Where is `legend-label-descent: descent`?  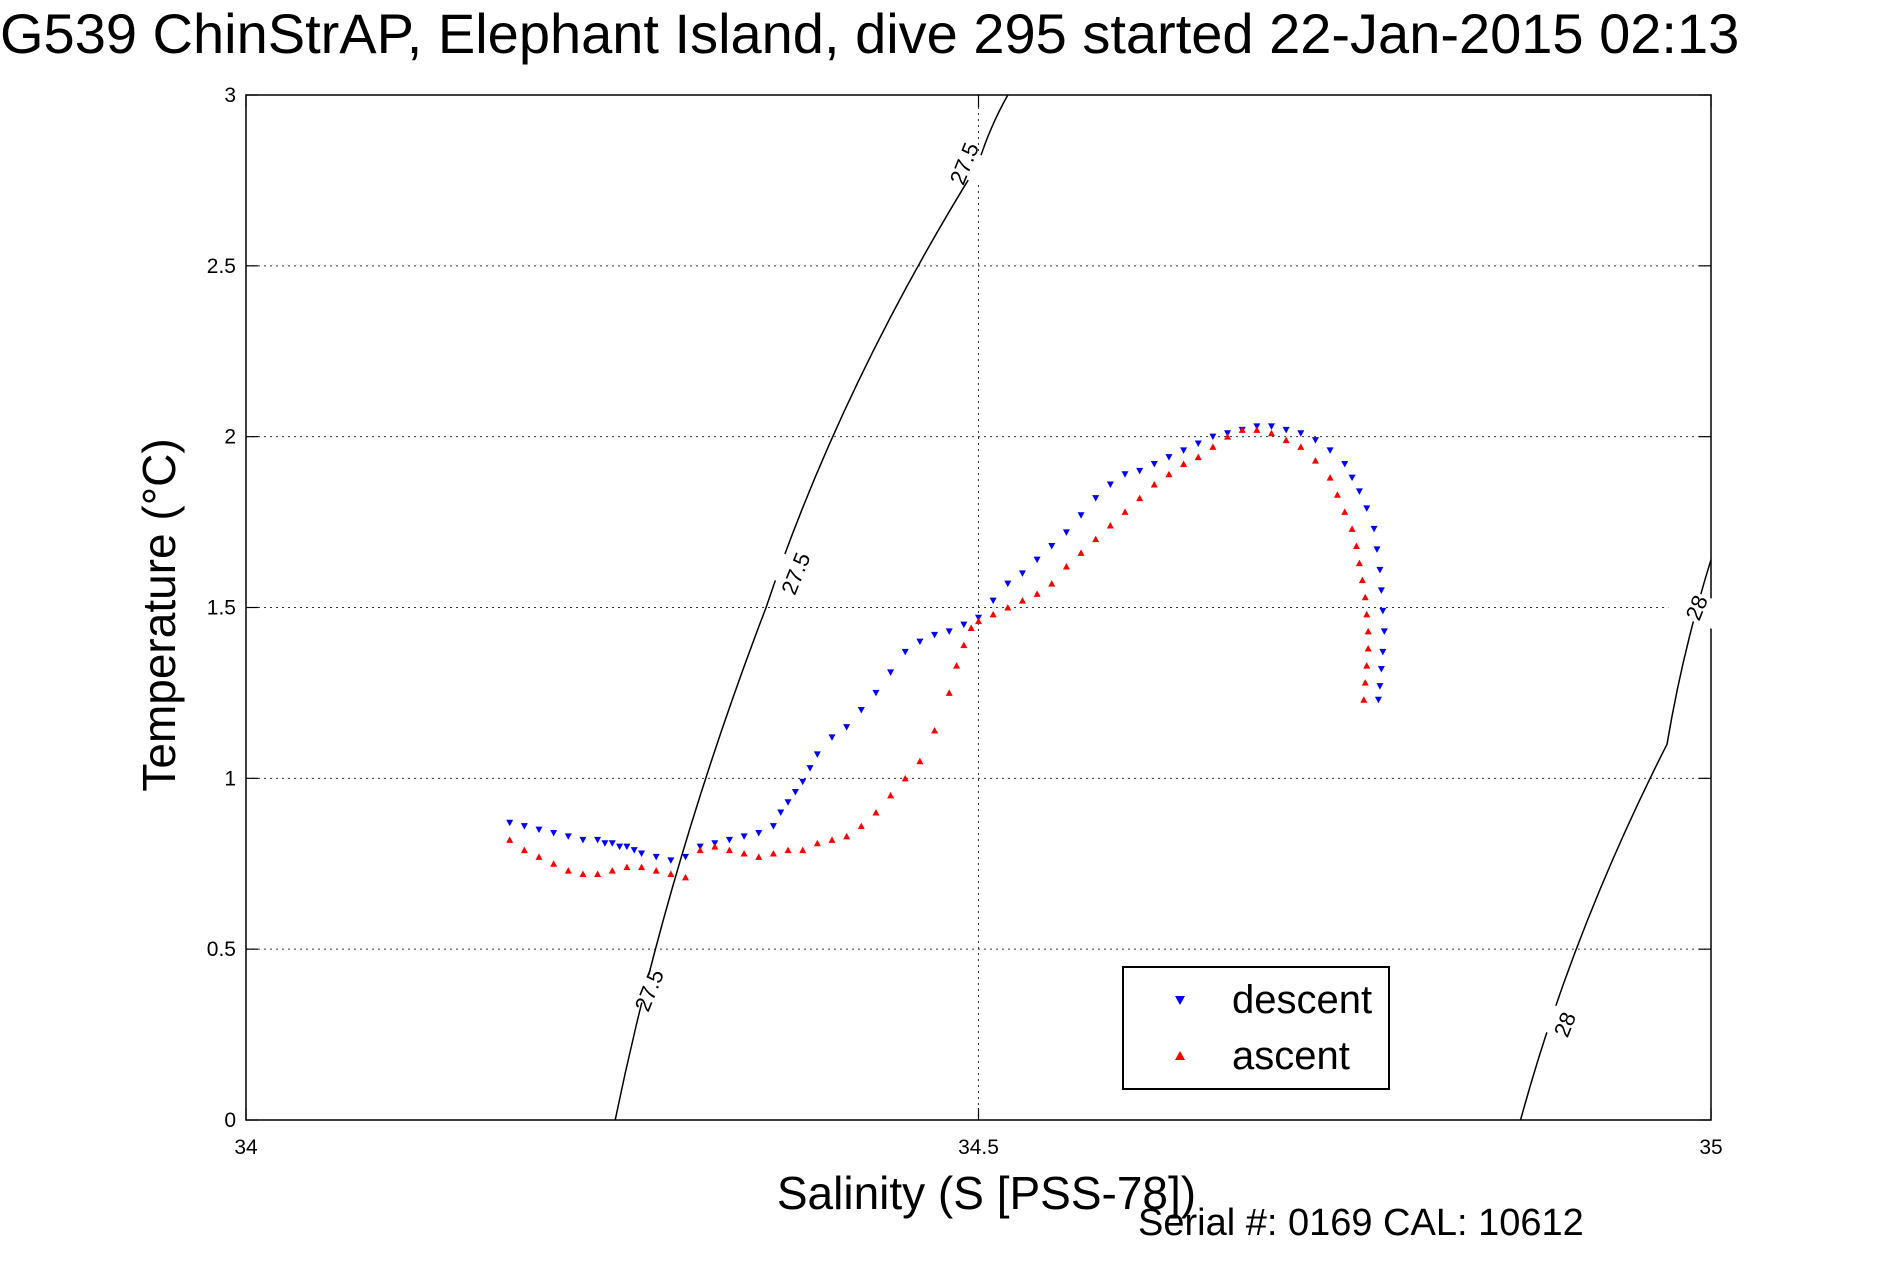
legend-label-descent: descent is located at coordinates (1302, 1000).